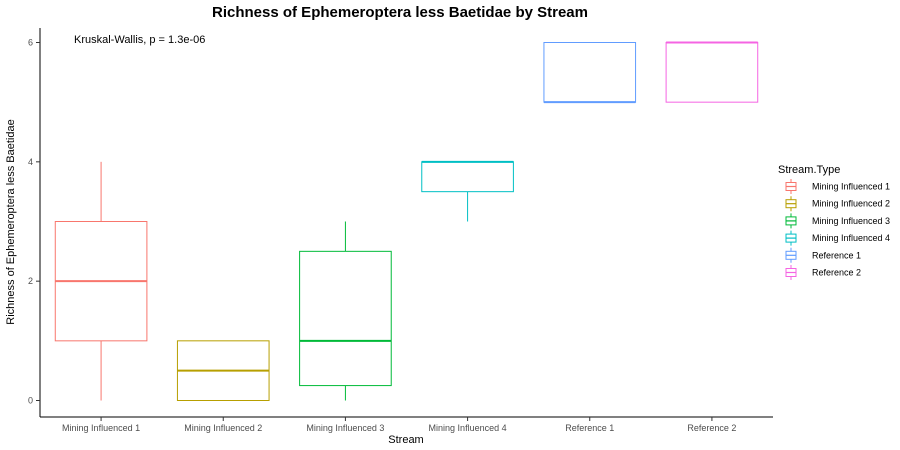  Describe the element at coordinates (30, 281) in the screenshot. I see `y-tick-label: 2` at that location.